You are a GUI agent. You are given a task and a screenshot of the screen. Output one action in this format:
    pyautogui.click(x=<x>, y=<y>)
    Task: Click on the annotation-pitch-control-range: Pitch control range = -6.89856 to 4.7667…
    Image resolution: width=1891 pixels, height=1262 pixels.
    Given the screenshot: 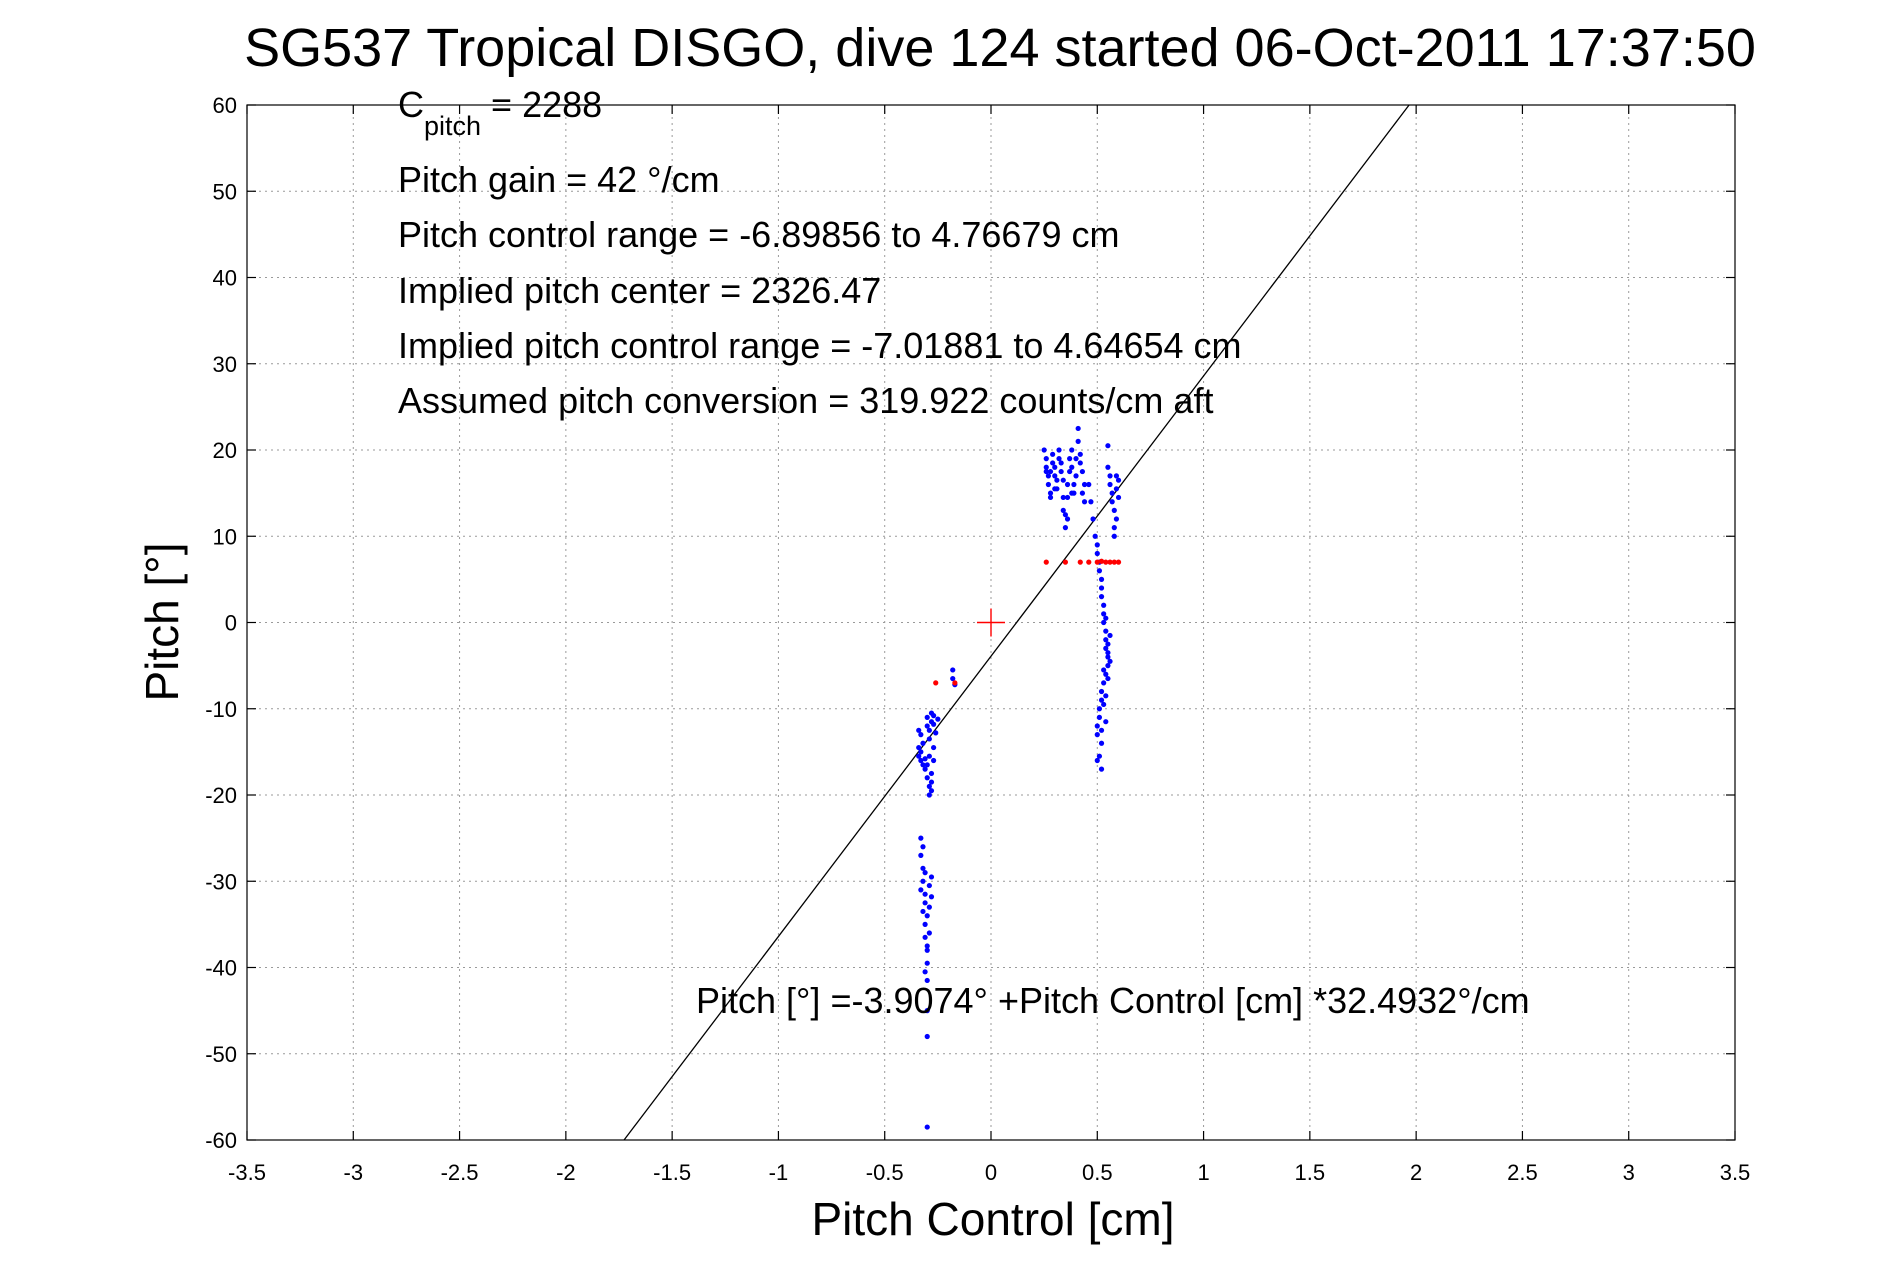 What is the action you would take?
    pyautogui.click(x=758, y=234)
    